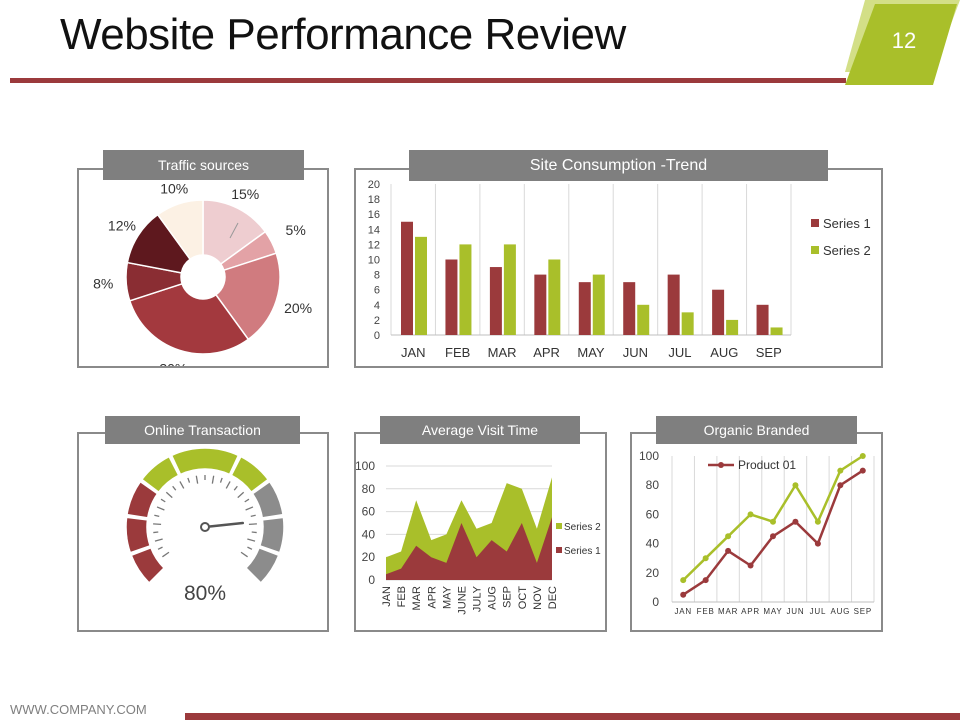  What do you see at coordinates (817, 521) in the screenshot?
I see `line-point-s2-jul` at bounding box center [817, 521].